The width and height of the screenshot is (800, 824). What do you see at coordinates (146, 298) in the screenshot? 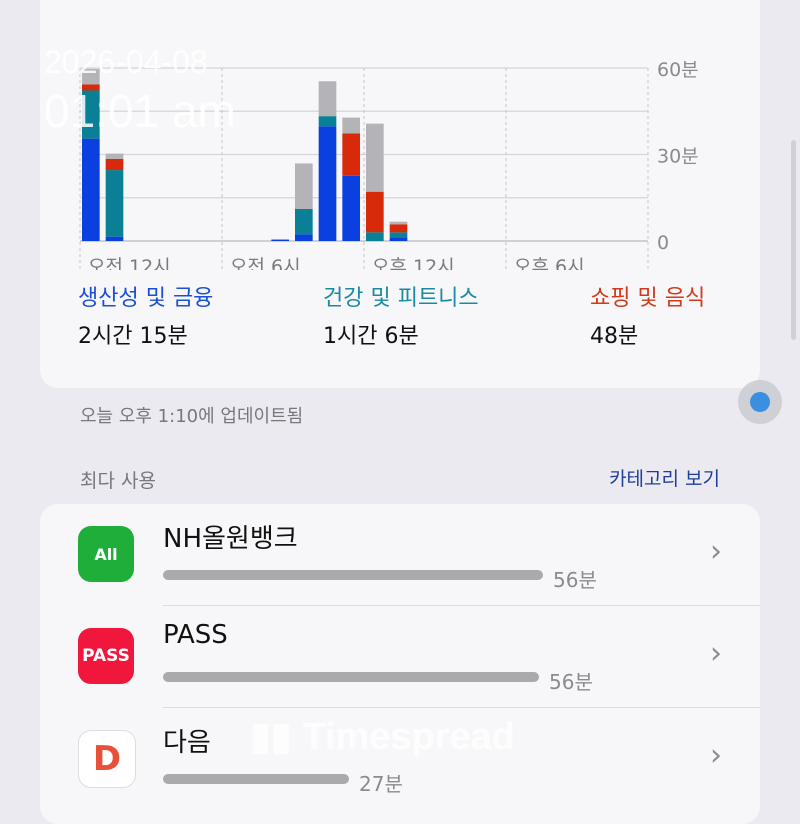
I see `legend-productivity: 생산성 및 금융` at bounding box center [146, 298].